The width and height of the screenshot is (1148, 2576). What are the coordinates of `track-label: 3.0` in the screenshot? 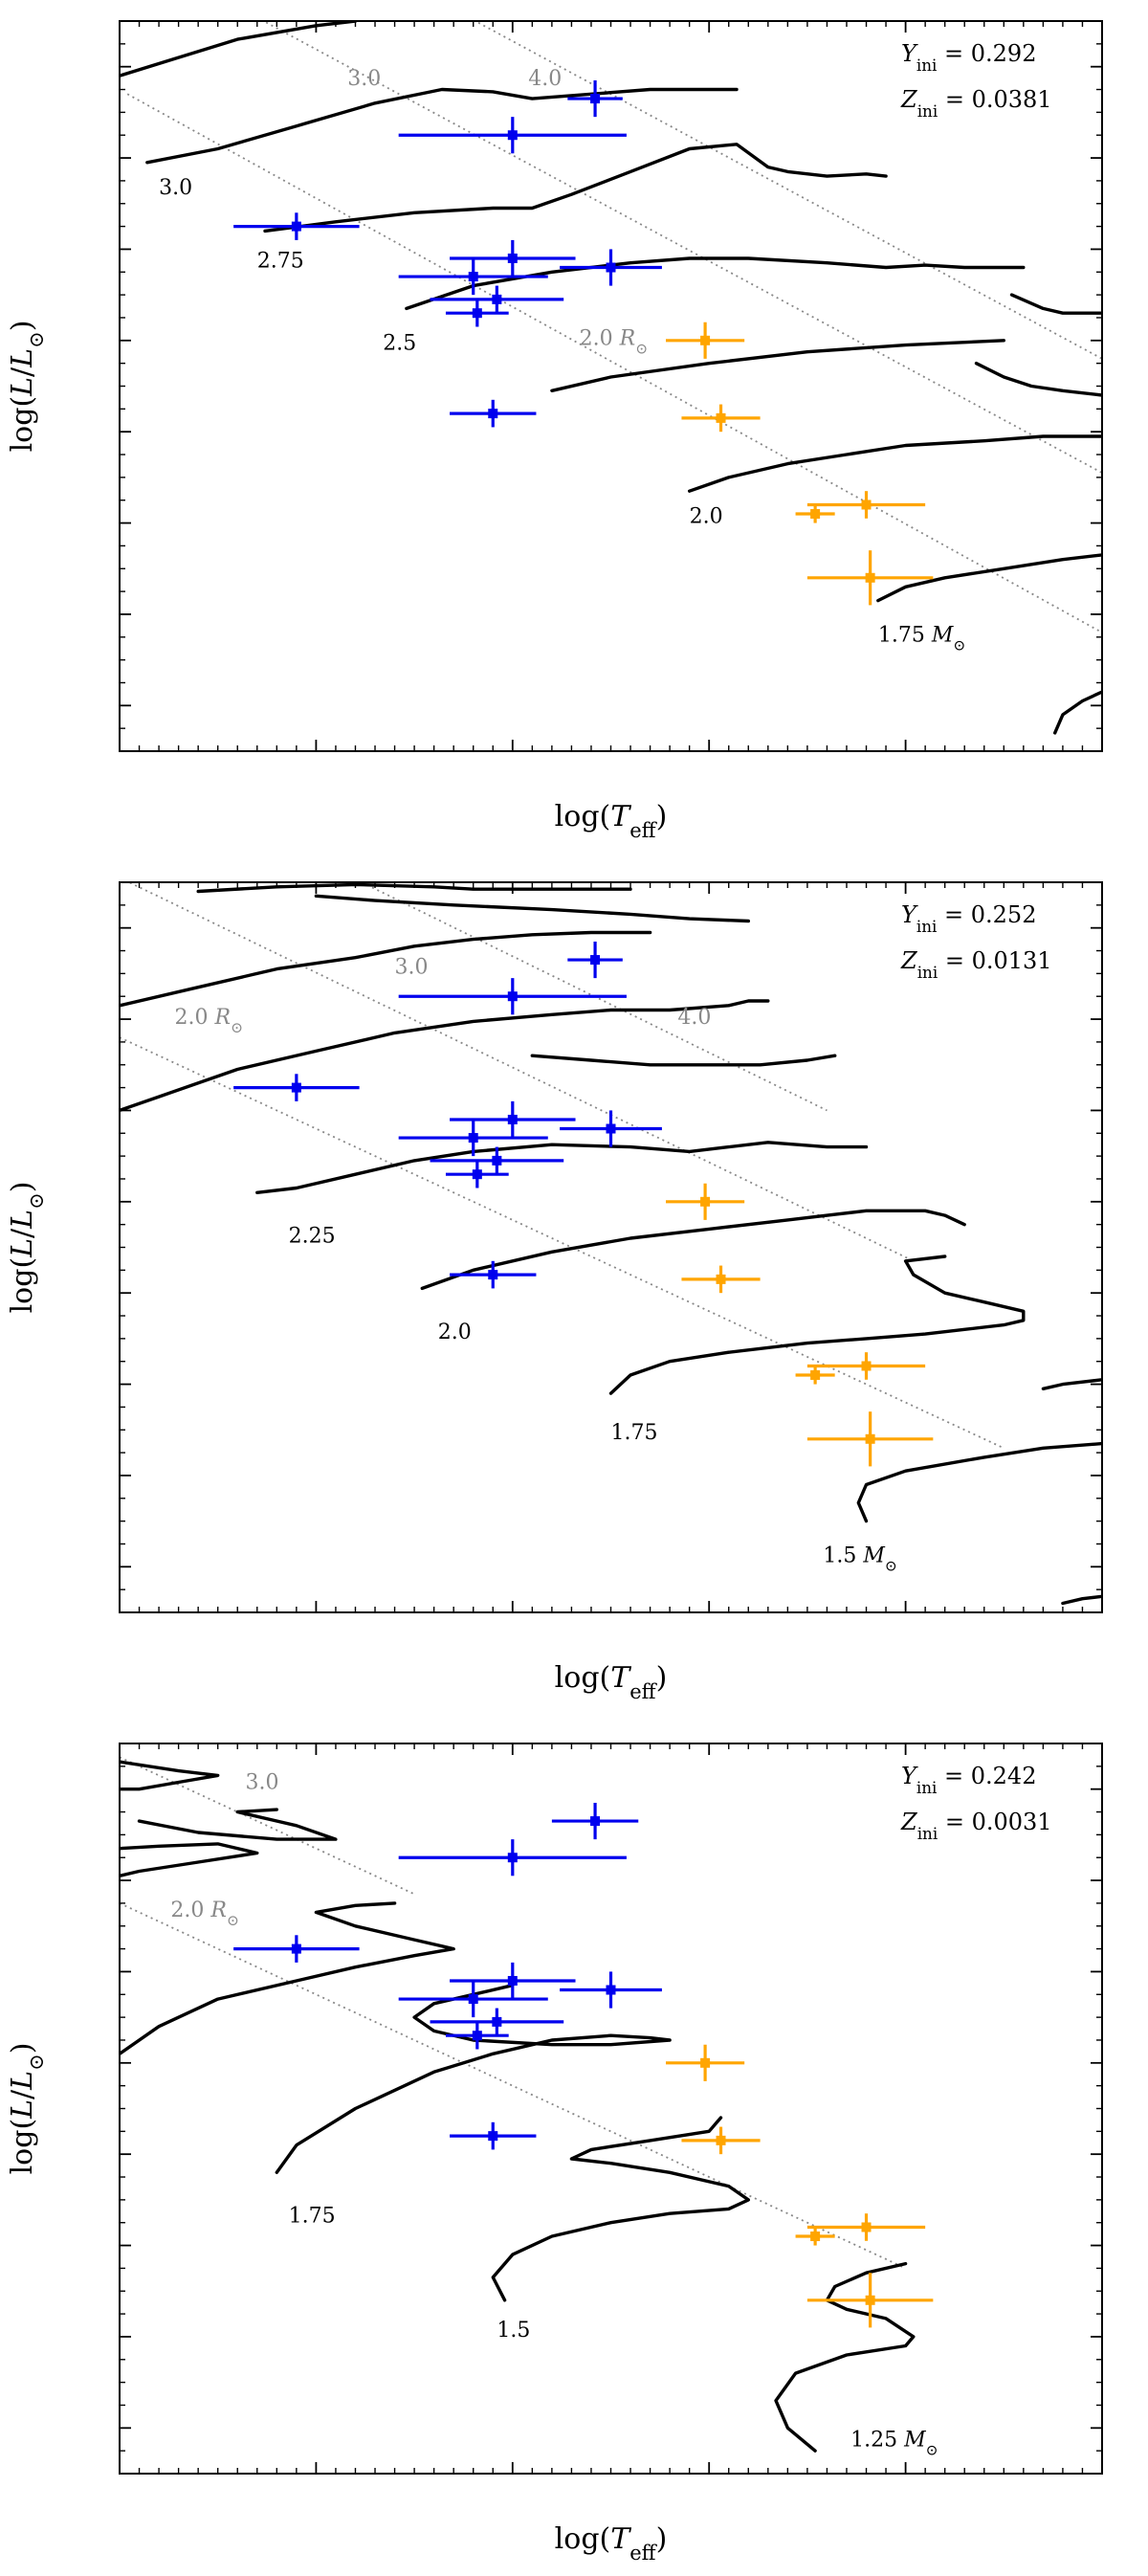 It's located at (175, 188).